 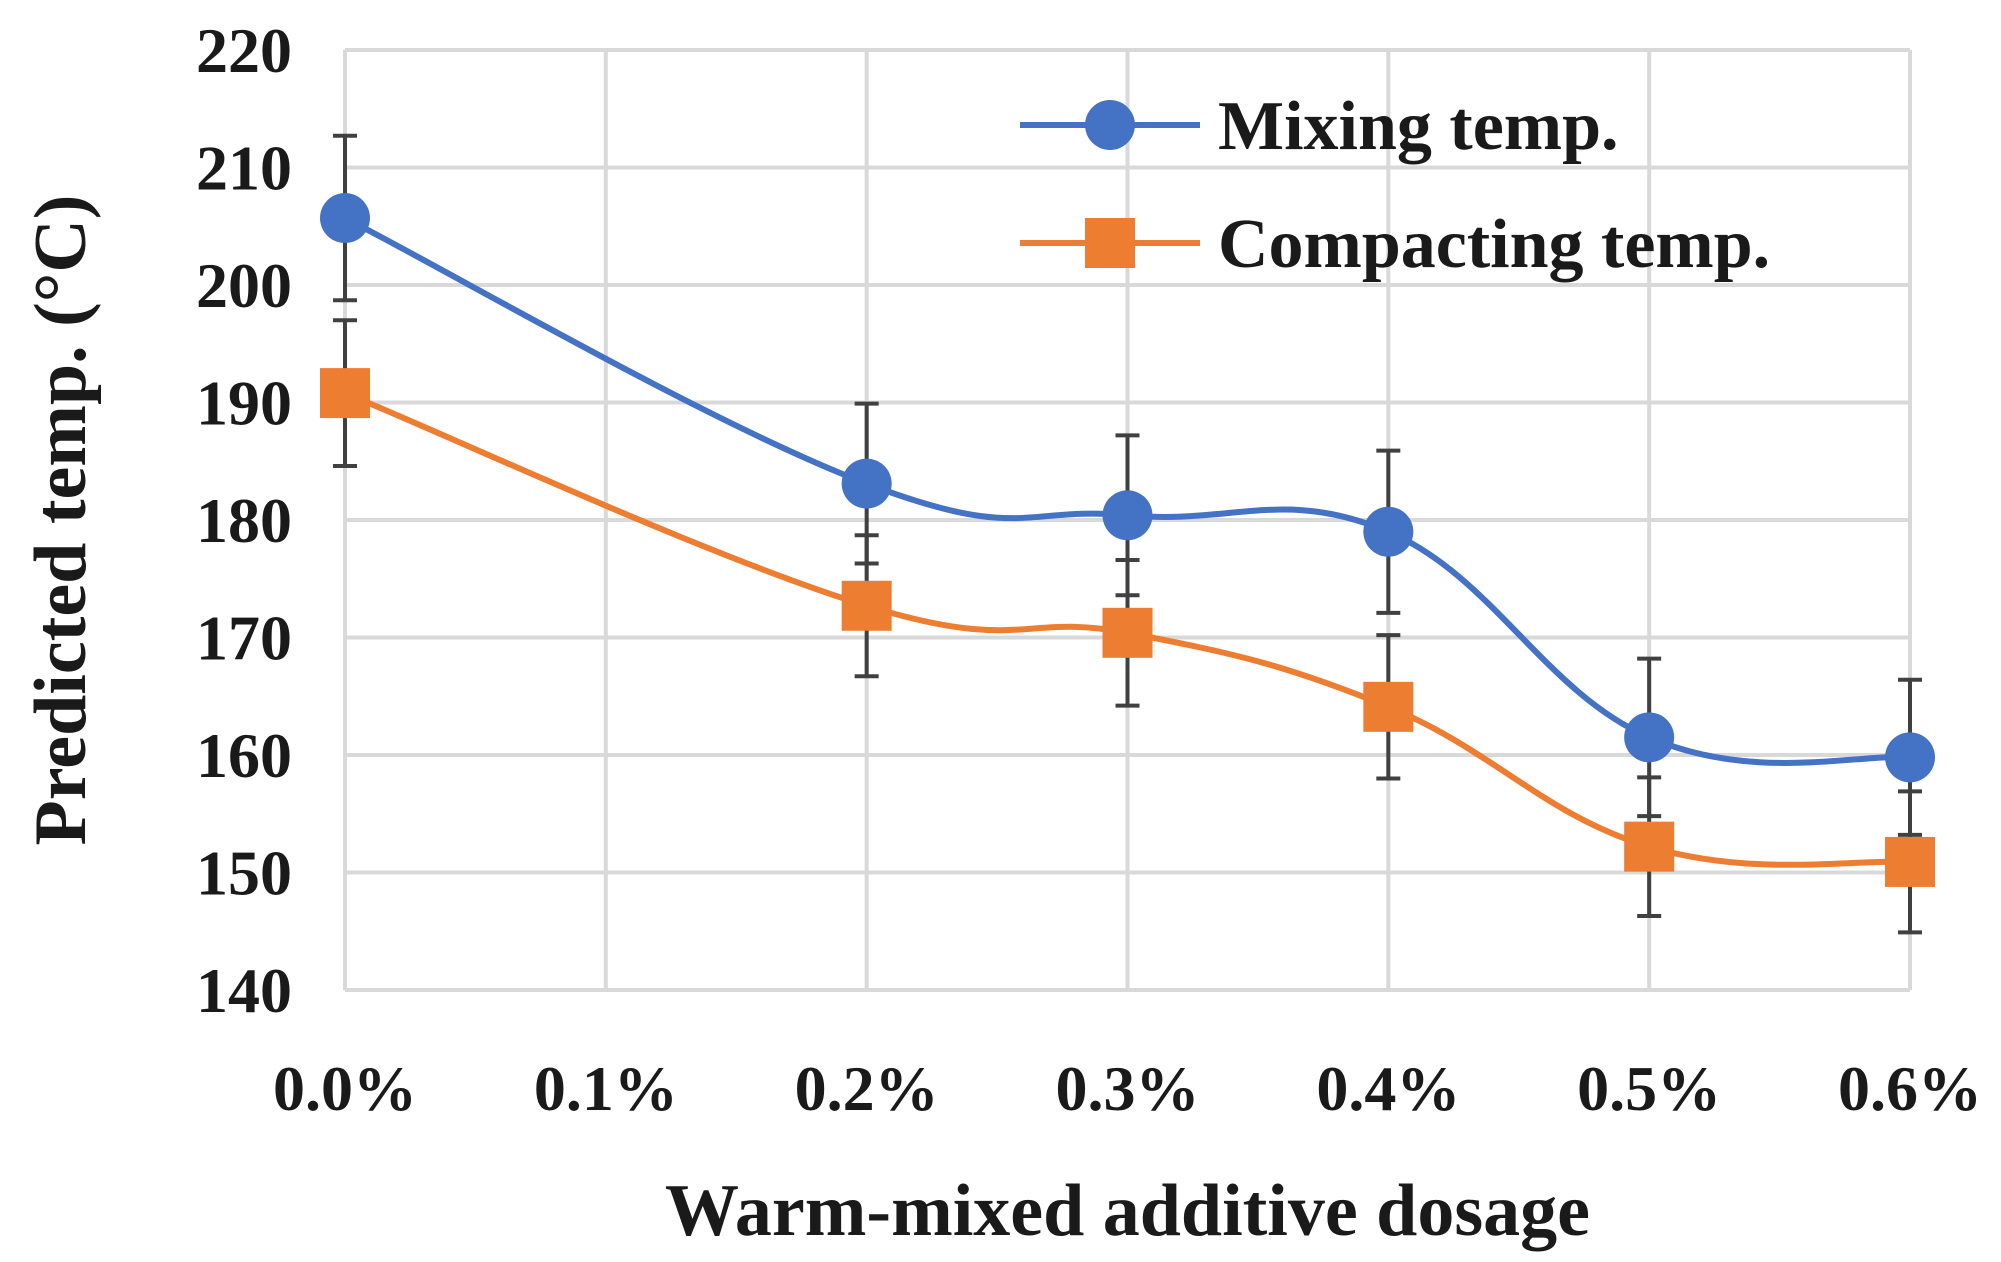 I want to click on legend: Mixing temp. Compacting temp., so click(x=1395, y=185).